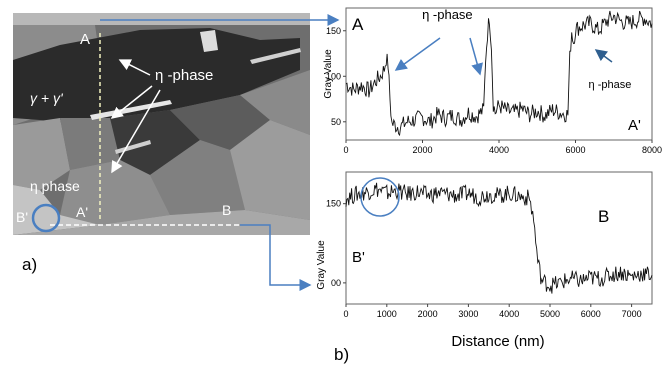 The height and width of the screenshot is (365, 662). I want to click on chart-1-corner-left: A, so click(358, 24).